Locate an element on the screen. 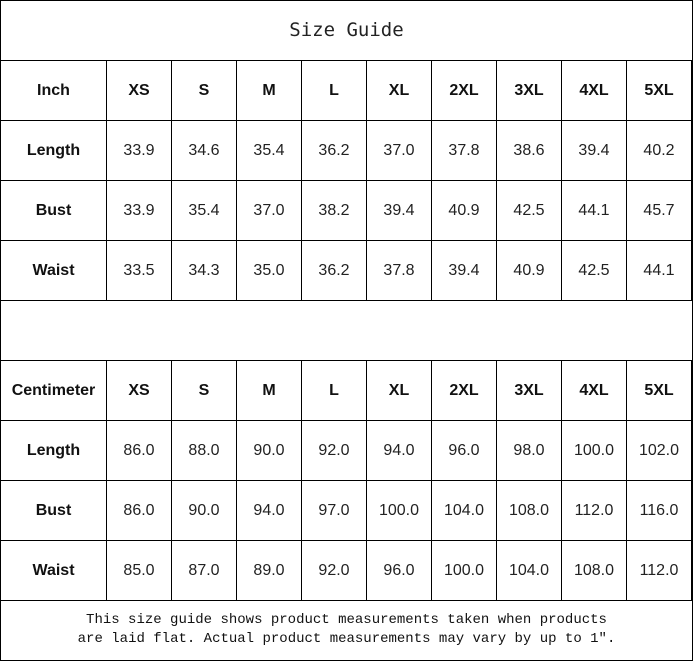 Image resolution: width=693 pixels, height=661 pixels. measurement-cell: 116.0 is located at coordinates (659, 510).